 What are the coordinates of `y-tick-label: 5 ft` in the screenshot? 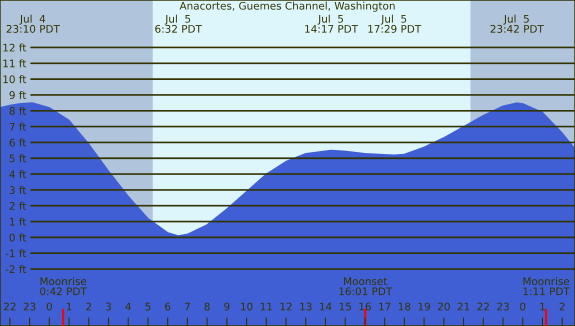 It's located at (18, 158).